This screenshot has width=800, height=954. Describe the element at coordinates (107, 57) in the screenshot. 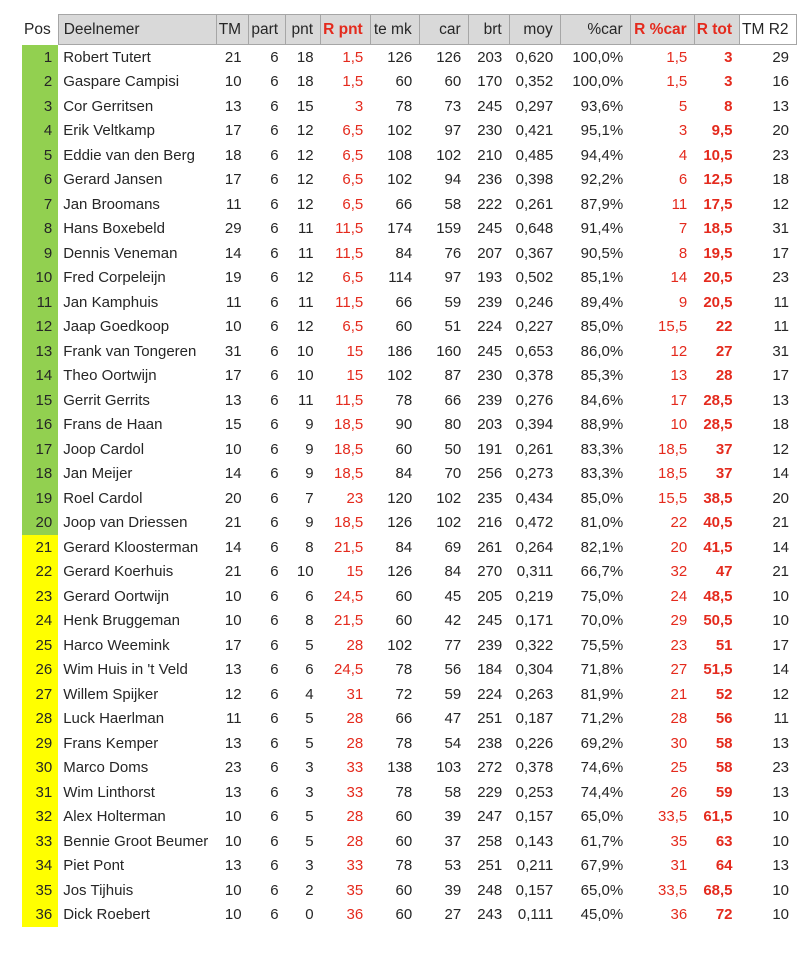

I see `cell-deelnemer: Robert Tutert` at that location.